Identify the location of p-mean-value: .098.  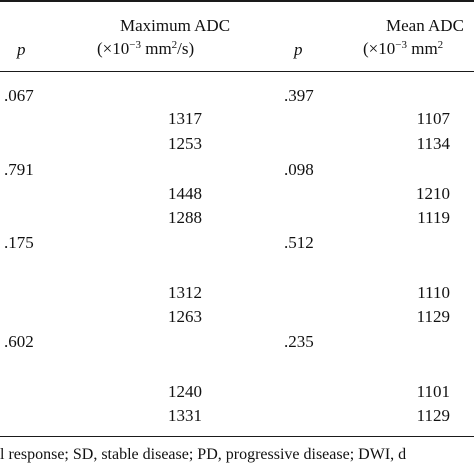
(299, 169).